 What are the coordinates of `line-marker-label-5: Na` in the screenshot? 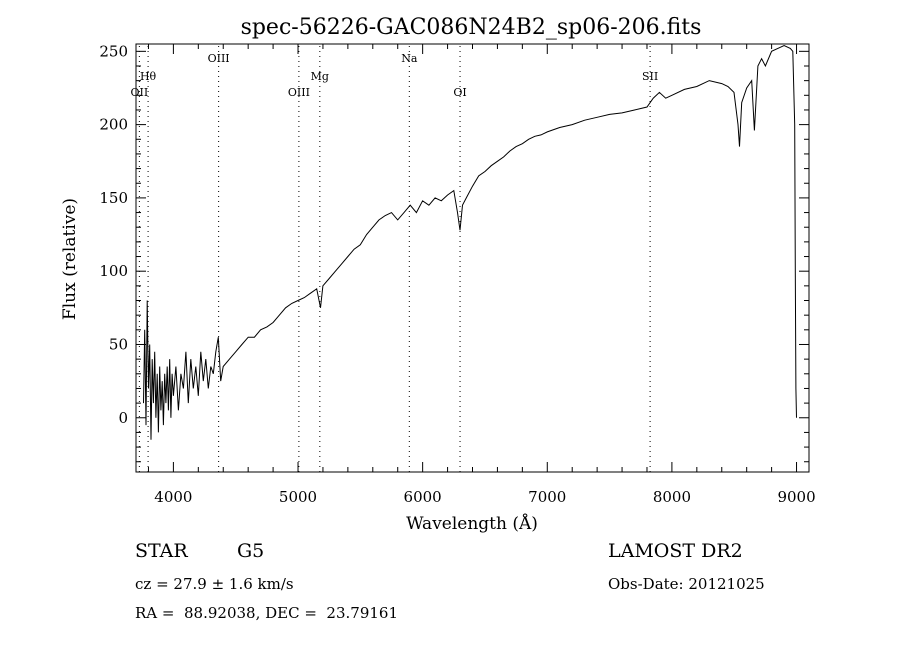 It's located at (409, 58).